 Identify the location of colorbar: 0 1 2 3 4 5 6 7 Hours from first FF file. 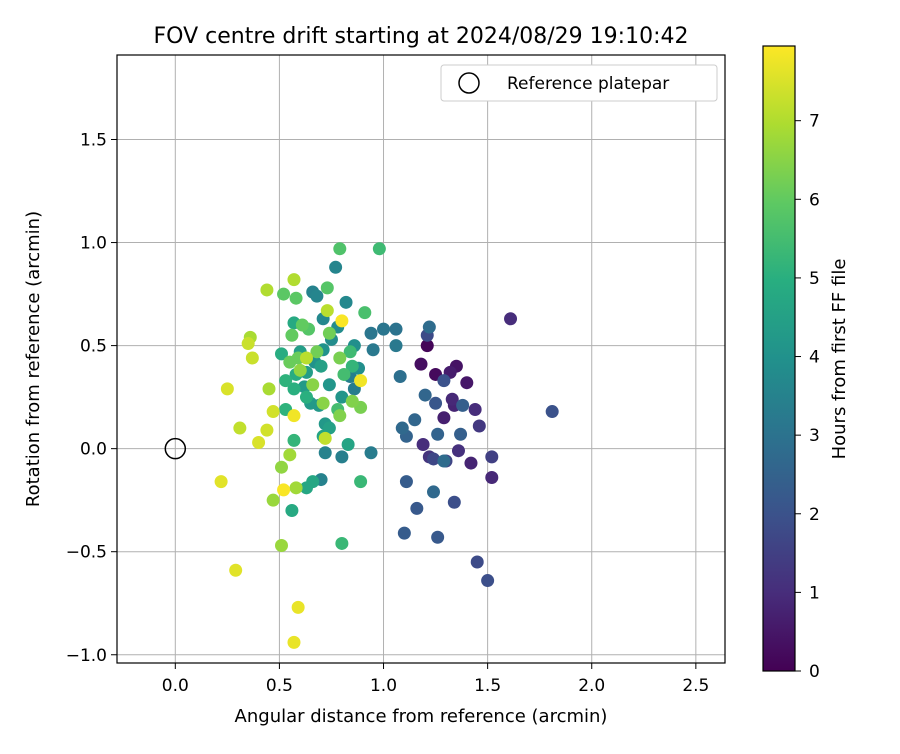
(806, 363).